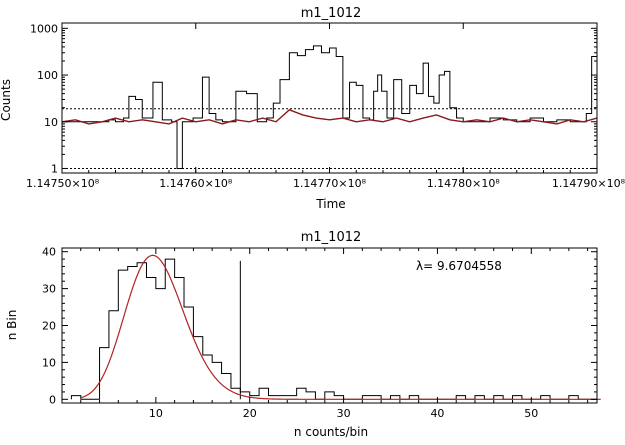 The width and height of the screenshot is (625, 445). I want to click on top-x-tick-label: 1.14790×10⁸, so click(588, 183).